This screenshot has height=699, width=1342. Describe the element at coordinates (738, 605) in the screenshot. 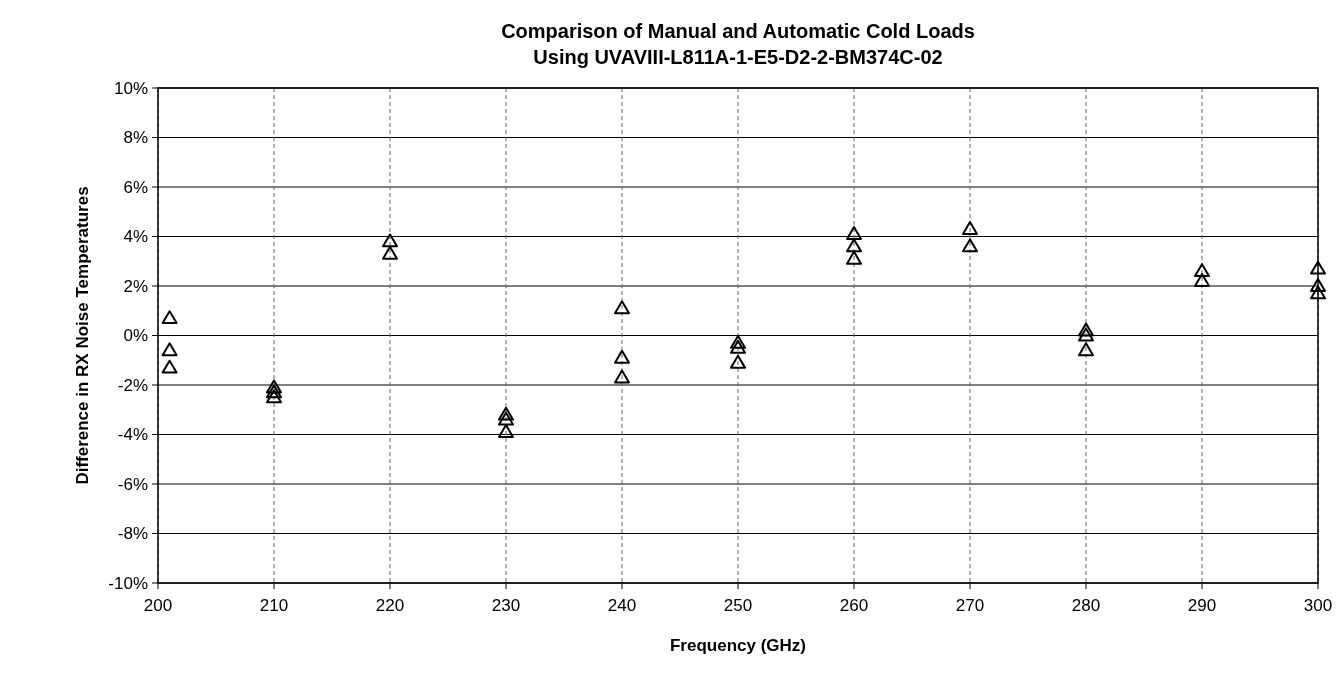

I see `x-tick-label: 250` at that location.